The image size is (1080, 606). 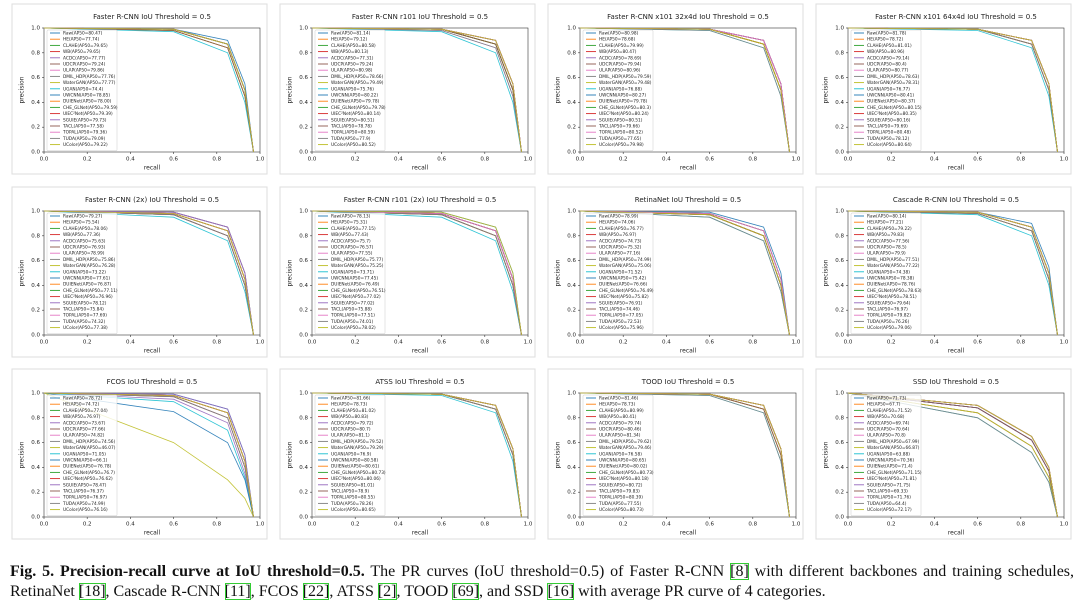 I want to click on legend-label: UDCP(AP50=77.66), so click(x=84, y=430).